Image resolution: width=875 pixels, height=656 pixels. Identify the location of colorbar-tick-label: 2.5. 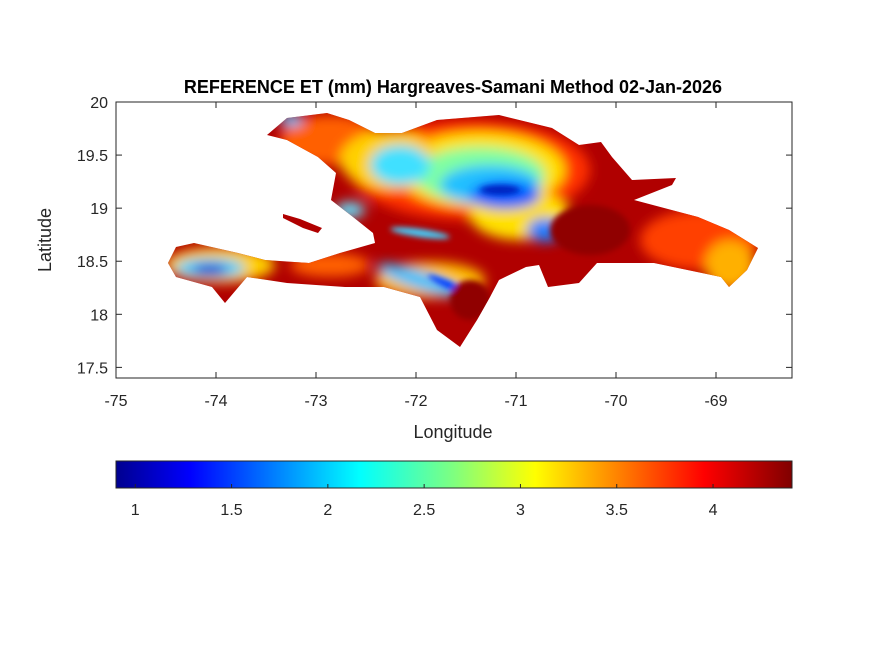
(424, 510).